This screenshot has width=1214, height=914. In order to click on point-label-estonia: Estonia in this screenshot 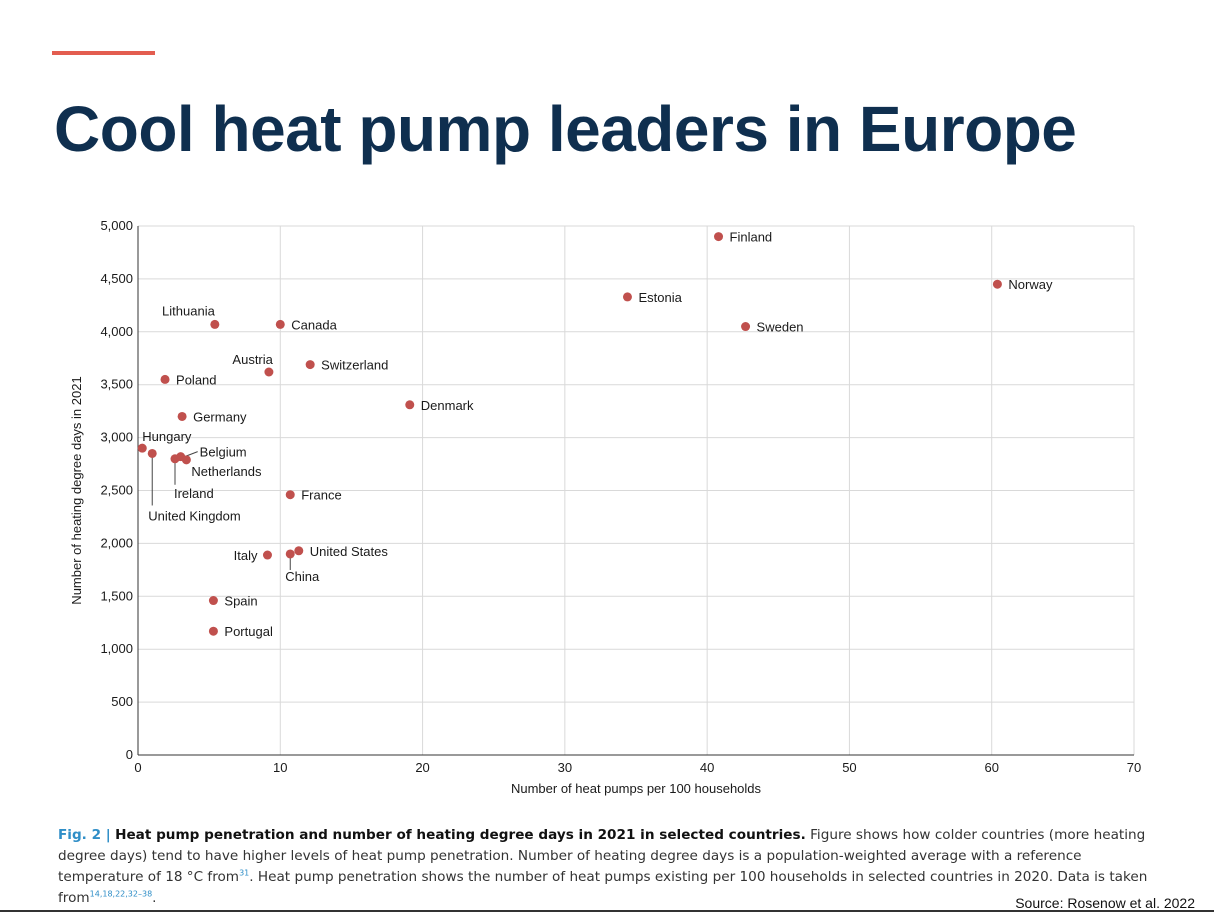, I will do `click(660, 297)`.